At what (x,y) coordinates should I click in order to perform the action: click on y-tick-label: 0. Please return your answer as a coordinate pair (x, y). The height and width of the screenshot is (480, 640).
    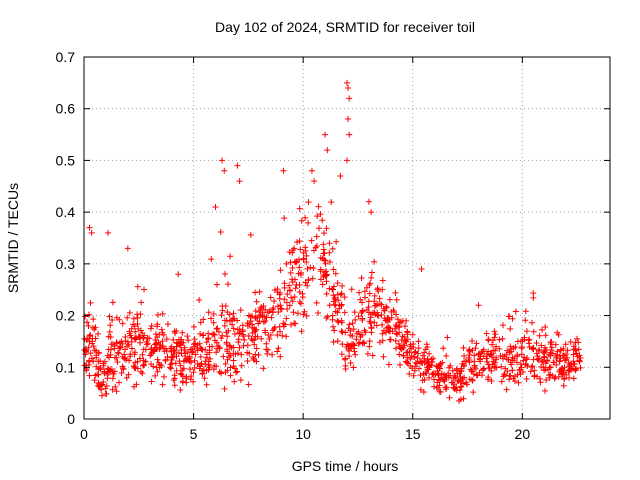
    Looking at the image, I should click on (71, 419).